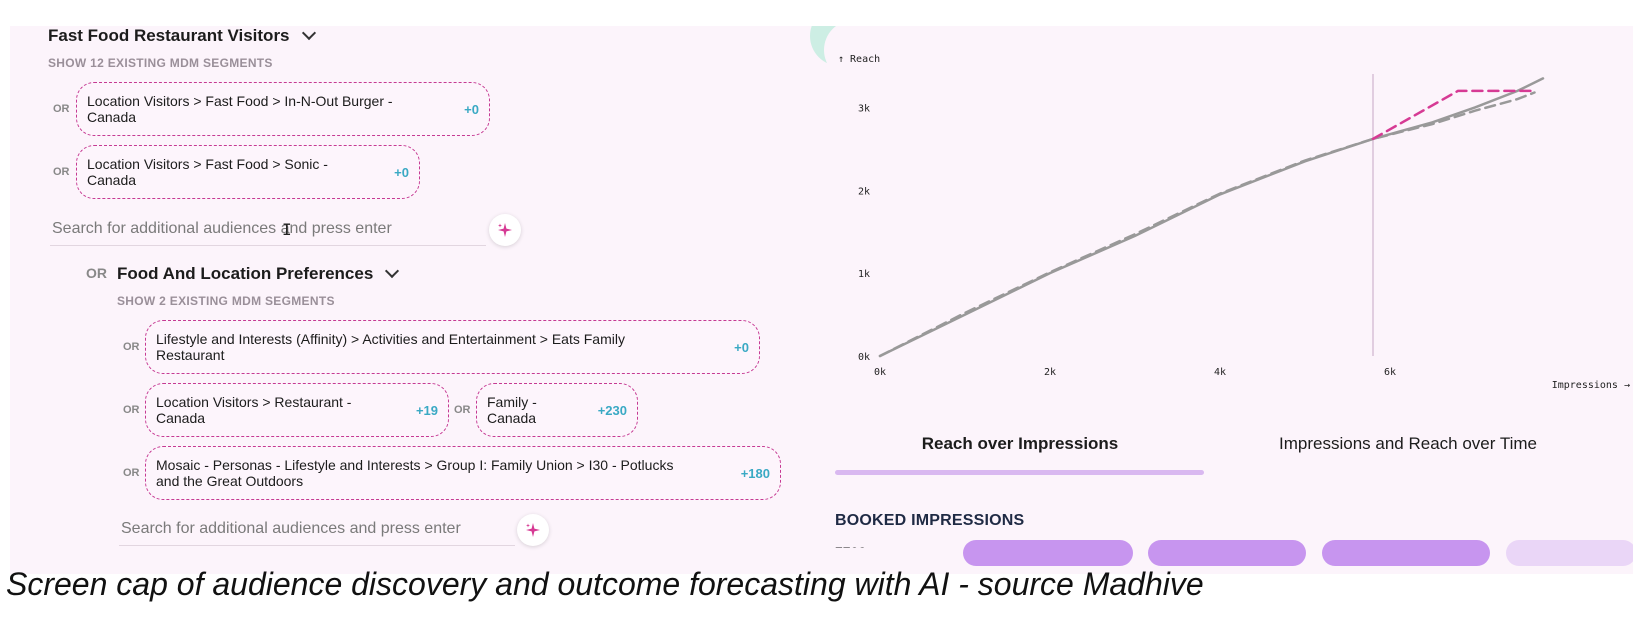 The width and height of the screenshot is (1633, 643). What do you see at coordinates (226, 301) in the screenshot?
I see `show-existing-segments-link: SHOW 2 EXISTING MDM SEGMENTS` at bounding box center [226, 301].